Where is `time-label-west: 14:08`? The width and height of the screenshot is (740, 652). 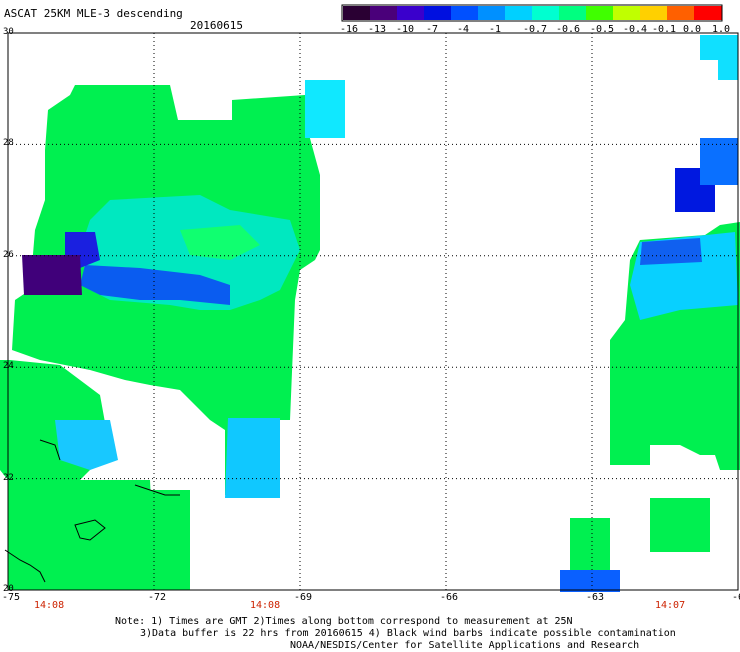 time-label-west: 14:08 is located at coordinates (49, 605).